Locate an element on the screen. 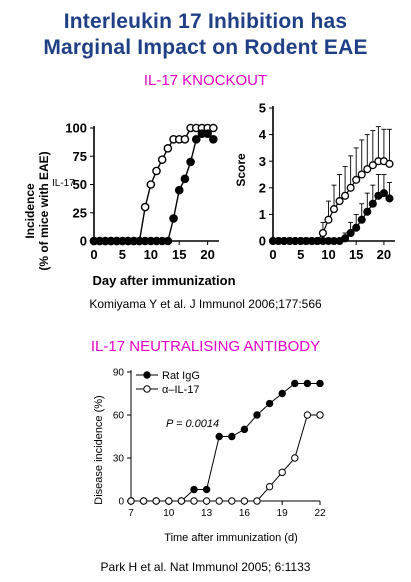 This screenshot has width=411, height=582. legend-marker-rat-igg is located at coordinates (147, 375).